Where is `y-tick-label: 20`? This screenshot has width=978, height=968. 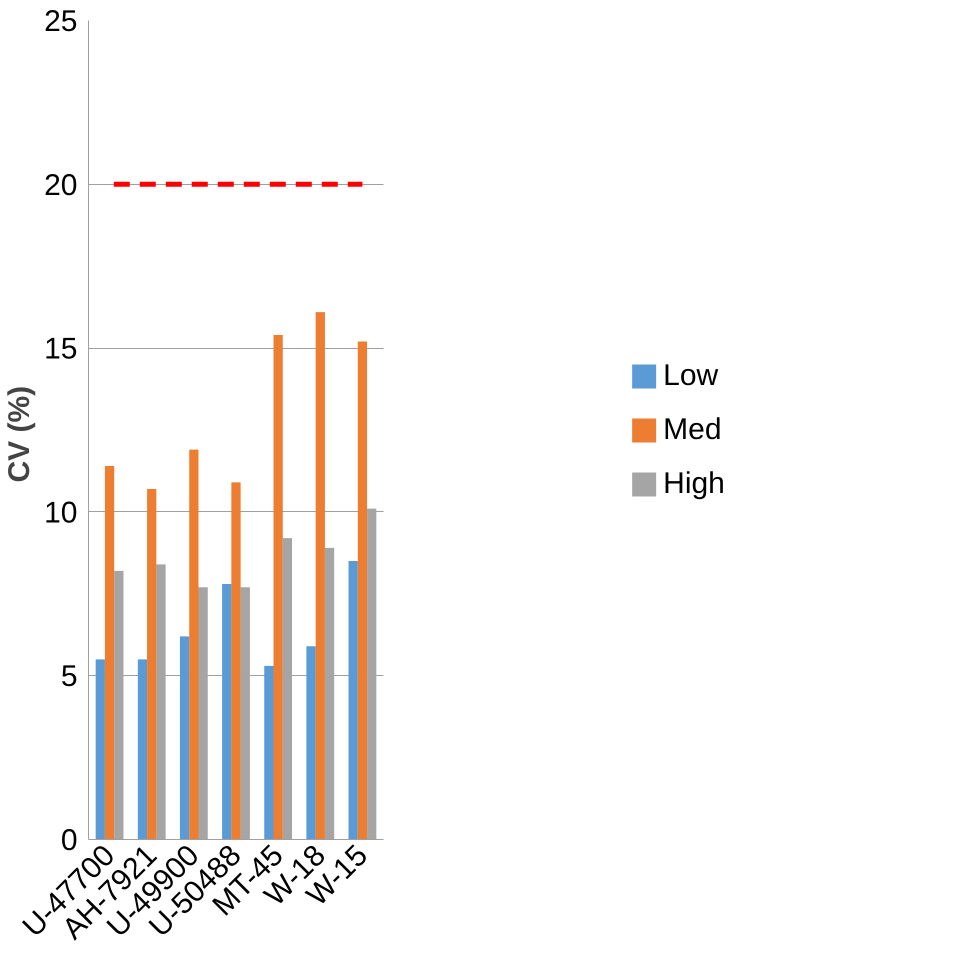
y-tick-label: 20 is located at coordinates (61, 185).